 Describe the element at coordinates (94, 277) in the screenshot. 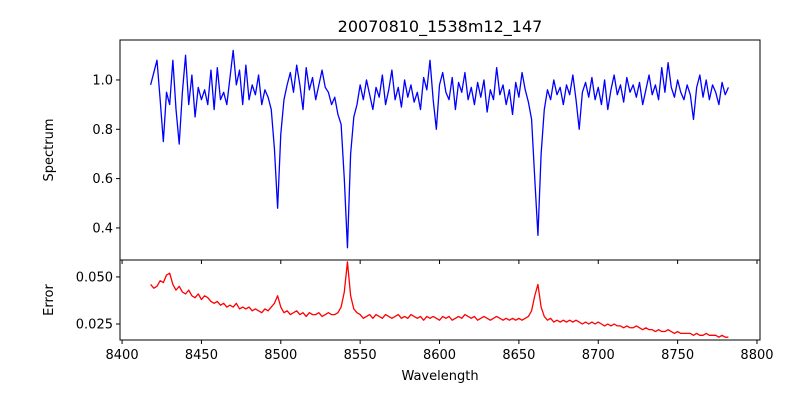

I see `error-ytick-label: 0.050` at that location.